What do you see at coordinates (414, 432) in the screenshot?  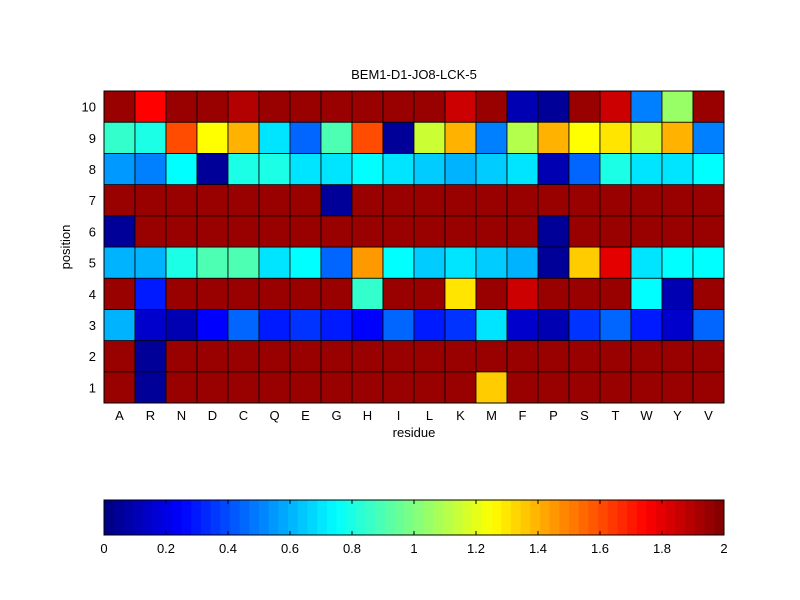 I see `x-axis-label: residue` at bounding box center [414, 432].